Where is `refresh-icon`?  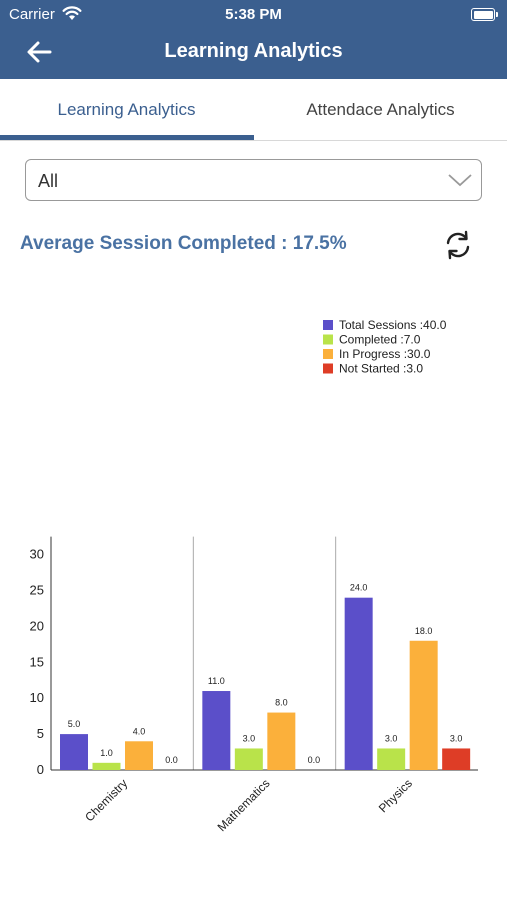
refresh-icon is located at coordinates (458, 245).